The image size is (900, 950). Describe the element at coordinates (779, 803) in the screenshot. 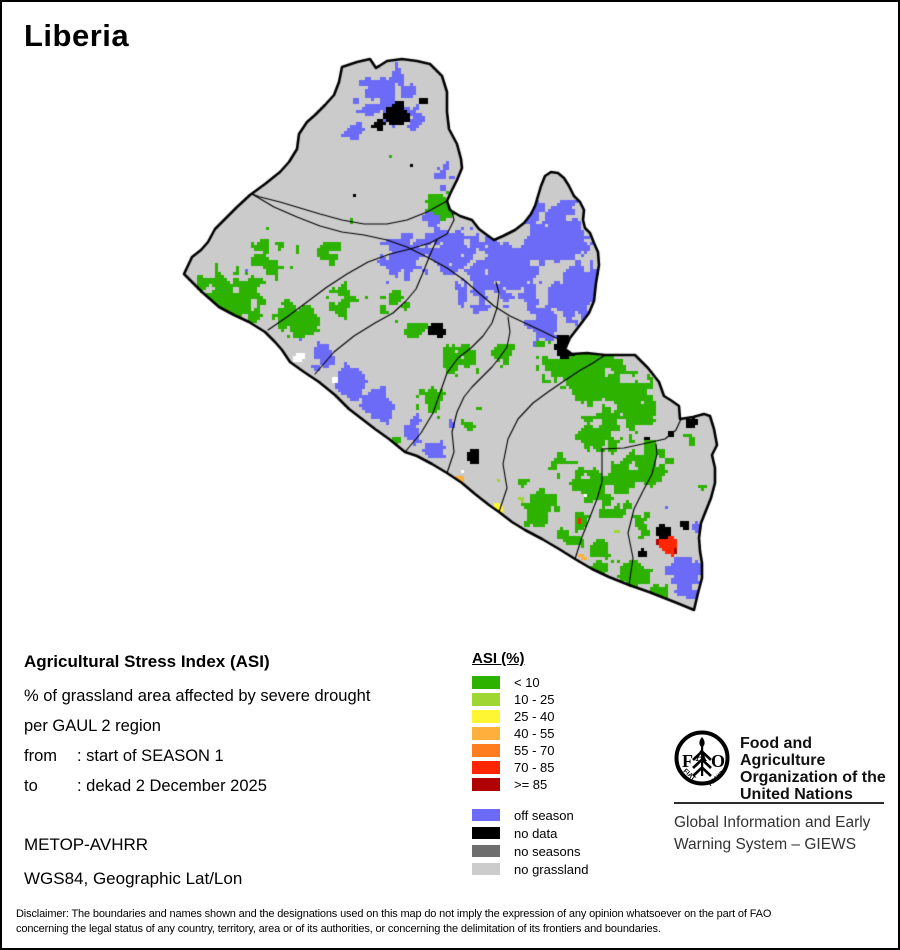

I see `fao-divider` at that location.